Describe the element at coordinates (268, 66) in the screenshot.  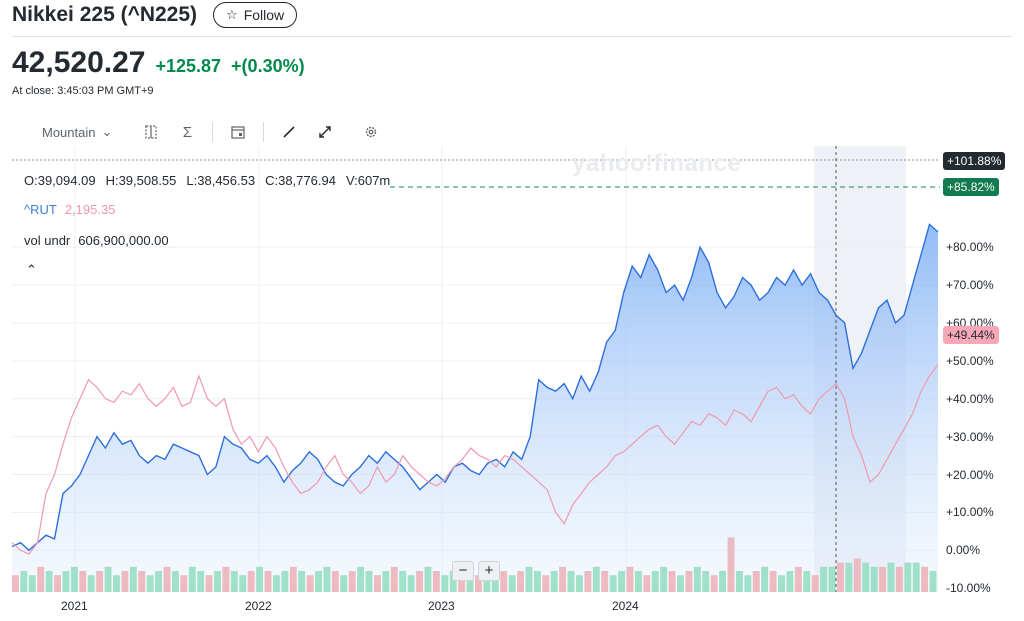
I see `price-change-pct: +(0.30%)` at that location.